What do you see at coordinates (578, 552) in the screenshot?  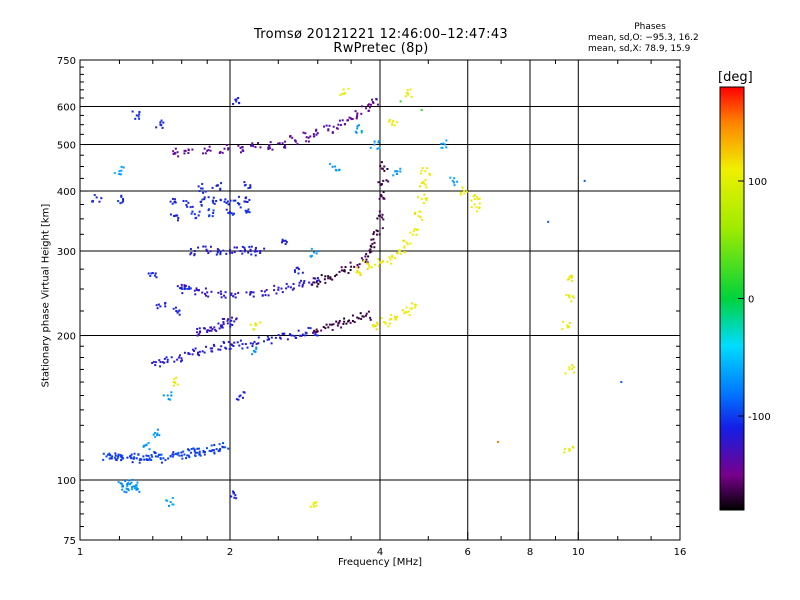 I see `x-tick-label: 10` at bounding box center [578, 552].